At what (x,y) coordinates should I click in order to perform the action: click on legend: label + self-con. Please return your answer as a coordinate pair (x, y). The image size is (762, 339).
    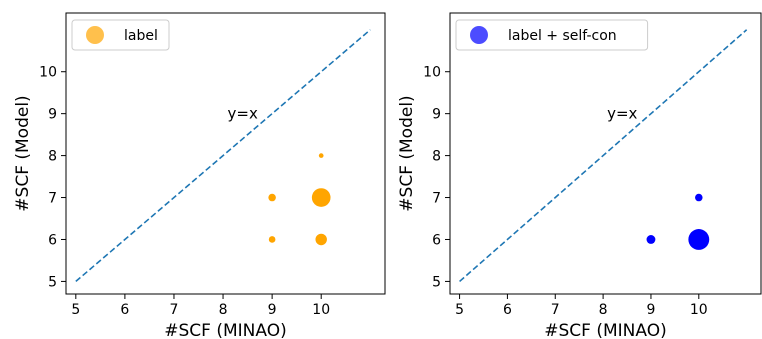
    Looking at the image, I should click on (552, 35).